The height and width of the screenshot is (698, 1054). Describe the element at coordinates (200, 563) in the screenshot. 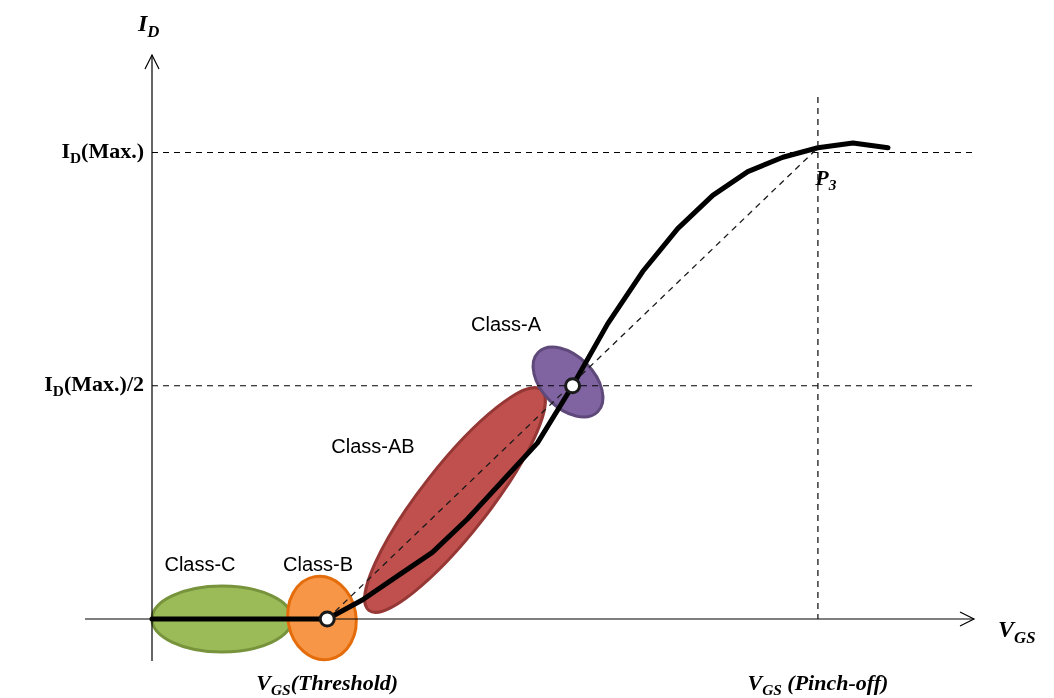

I see `annotation: Class-C` at that location.